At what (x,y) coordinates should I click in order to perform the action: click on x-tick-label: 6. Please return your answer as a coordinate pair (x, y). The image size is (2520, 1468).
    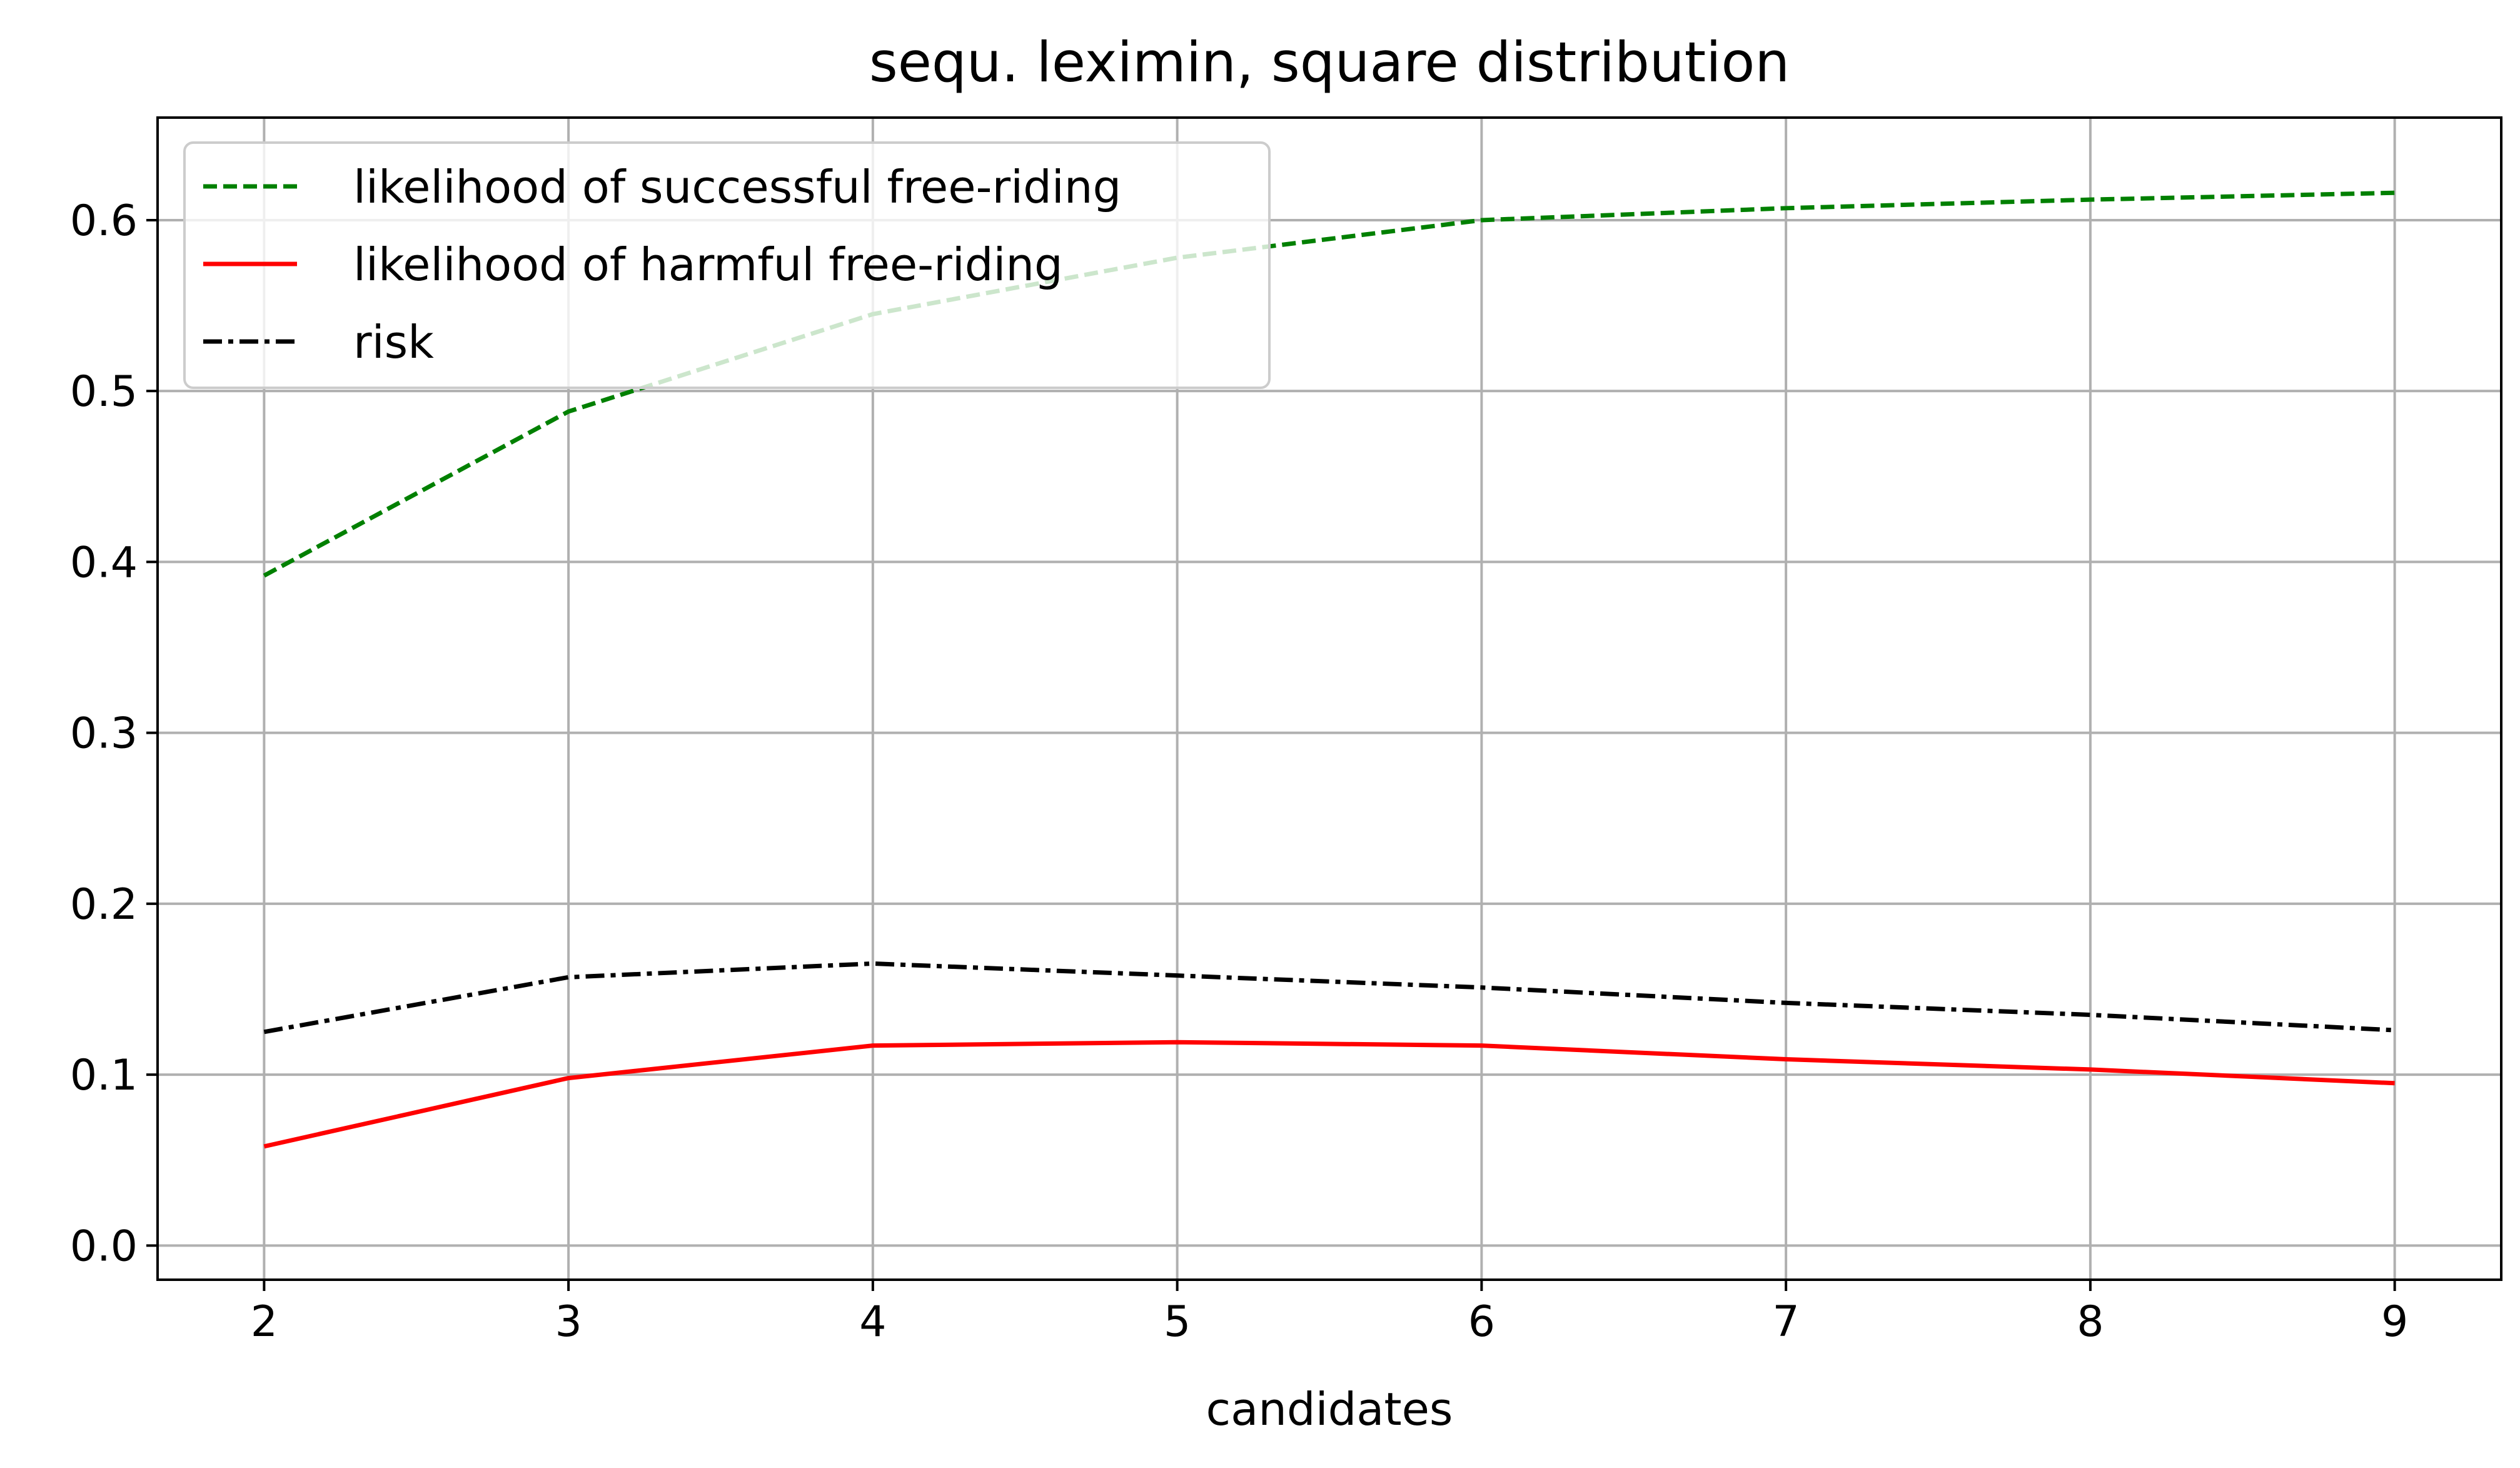
    Looking at the image, I should click on (1481, 1322).